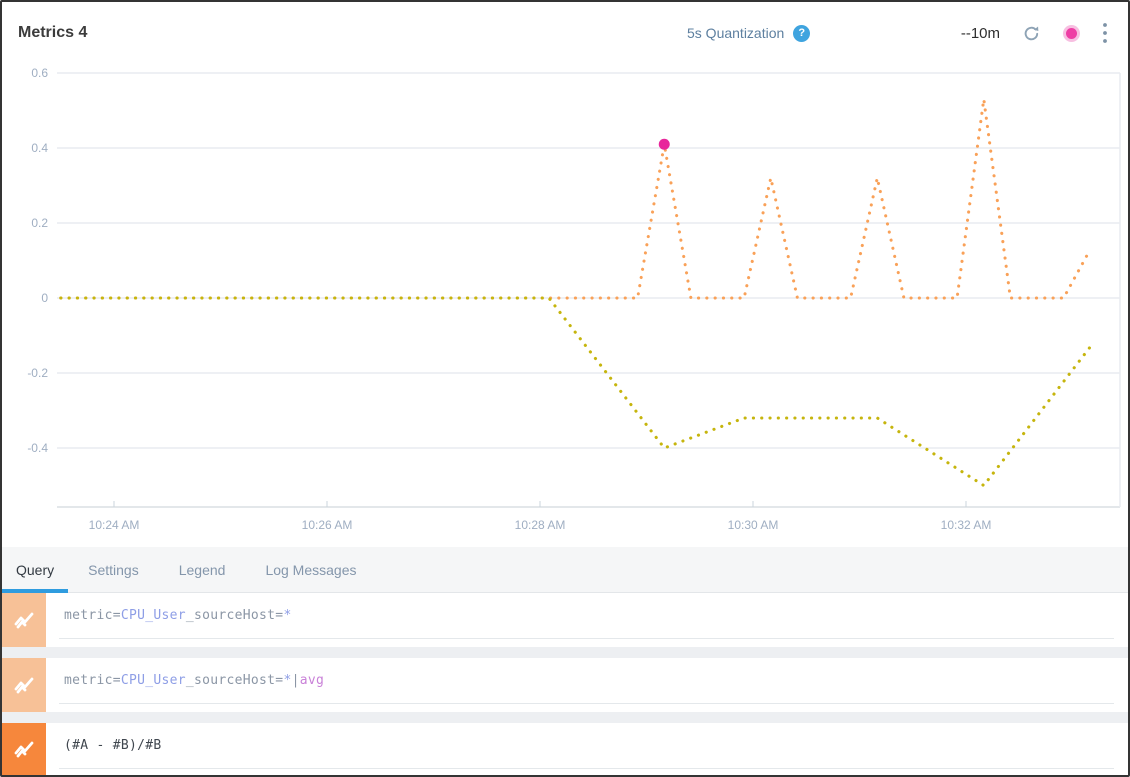  Describe the element at coordinates (586, 746) in the screenshot. I see `query-input-c: (#A - #B)/#B` at that location.